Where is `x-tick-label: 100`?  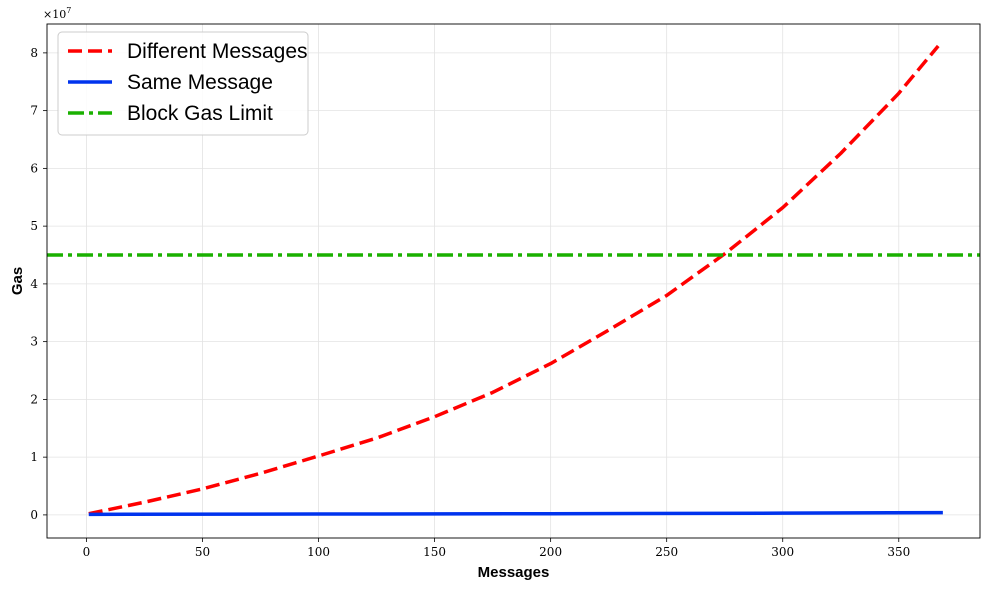
x-tick-label: 100 is located at coordinates (318, 552).